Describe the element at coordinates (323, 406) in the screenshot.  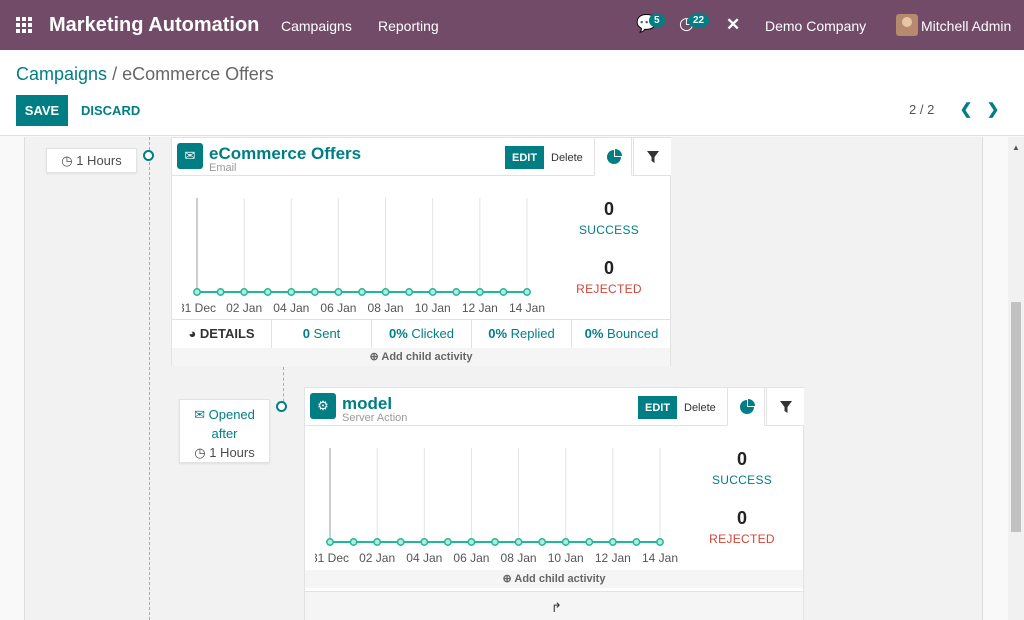
I see `gears-icon: ⚙` at that location.